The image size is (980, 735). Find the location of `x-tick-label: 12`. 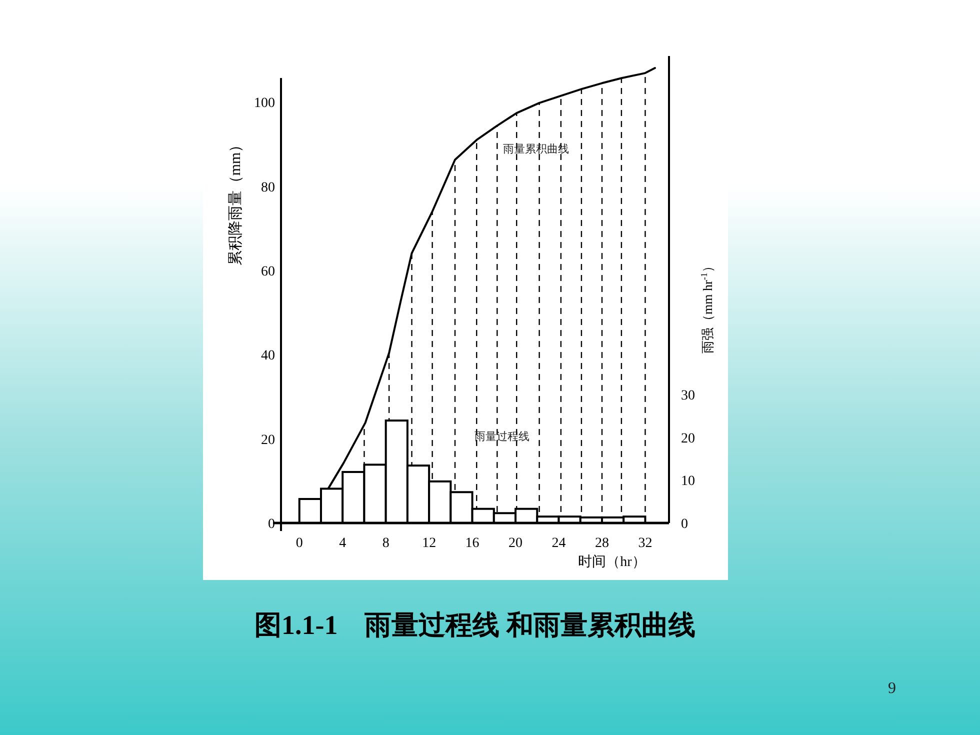

x-tick-label: 12 is located at coordinates (429, 543).